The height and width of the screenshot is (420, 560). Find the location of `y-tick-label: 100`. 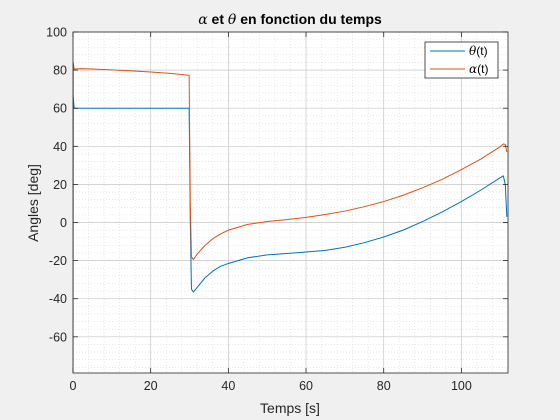

y-tick-label: 100 is located at coordinates (56, 33).